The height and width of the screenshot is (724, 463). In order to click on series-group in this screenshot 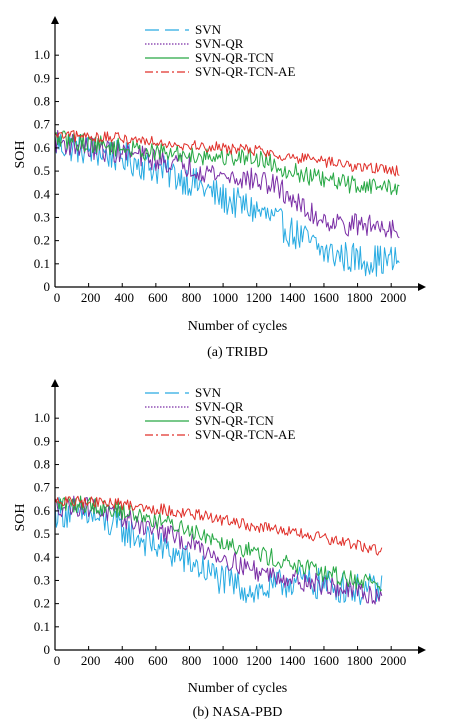, I will do `click(218, 550)`.